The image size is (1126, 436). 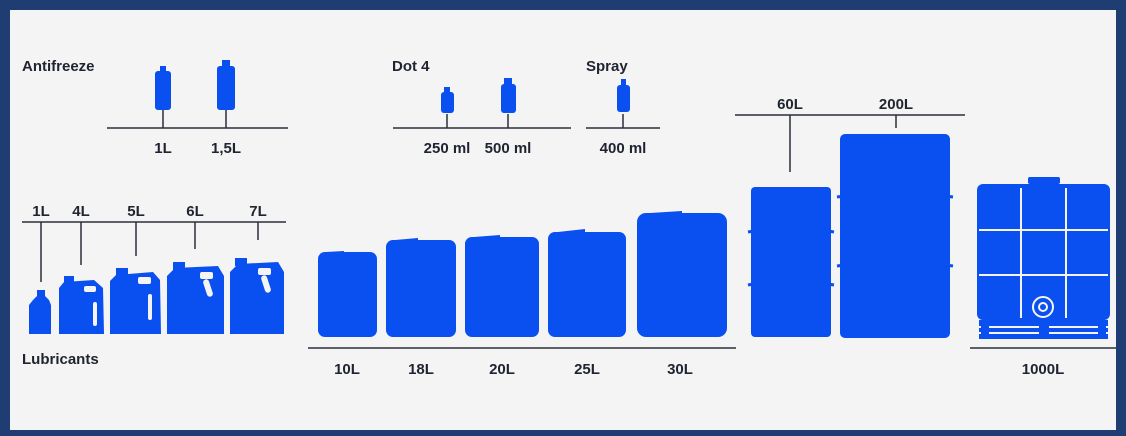 What do you see at coordinates (58, 66) in the screenshot?
I see `antifreeze-title: Antifreeze` at bounding box center [58, 66].